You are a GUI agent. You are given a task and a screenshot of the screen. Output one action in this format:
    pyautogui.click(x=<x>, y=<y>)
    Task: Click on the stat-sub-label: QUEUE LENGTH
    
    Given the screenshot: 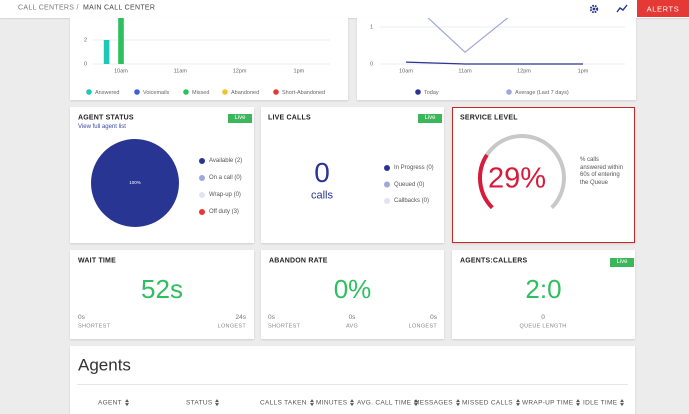 What is the action you would take?
    pyautogui.click(x=543, y=326)
    